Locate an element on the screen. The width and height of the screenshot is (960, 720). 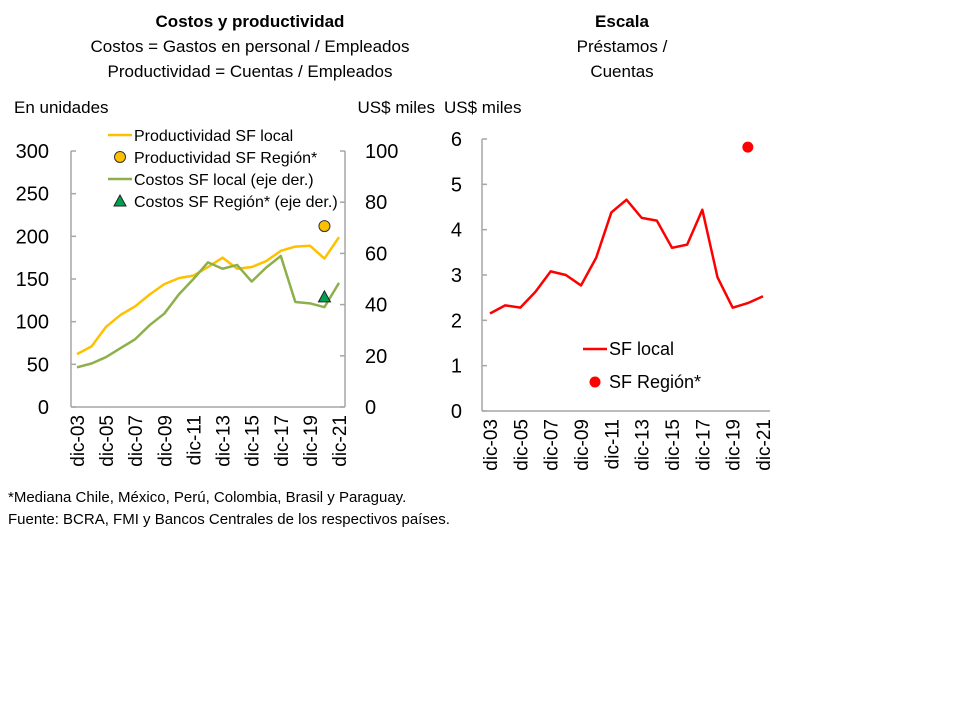
y-tick-label: 50 is located at coordinates (38, 365).